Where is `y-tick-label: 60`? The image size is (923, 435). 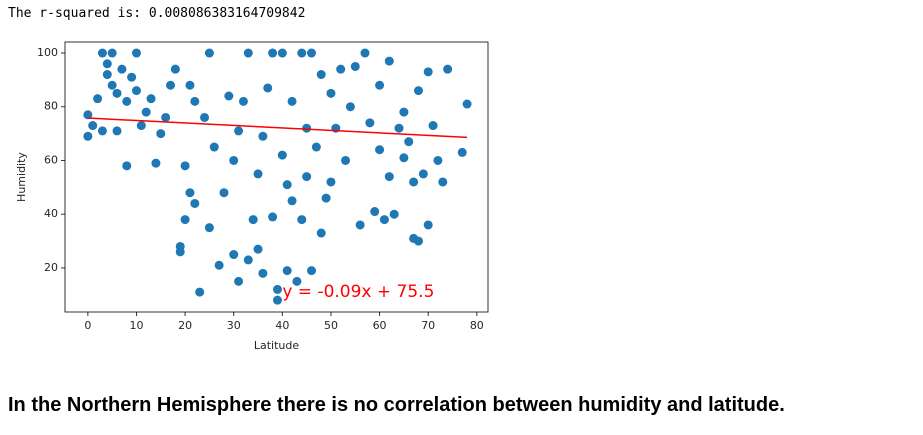
y-tick-label: 60 is located at coordinates (51, 159).